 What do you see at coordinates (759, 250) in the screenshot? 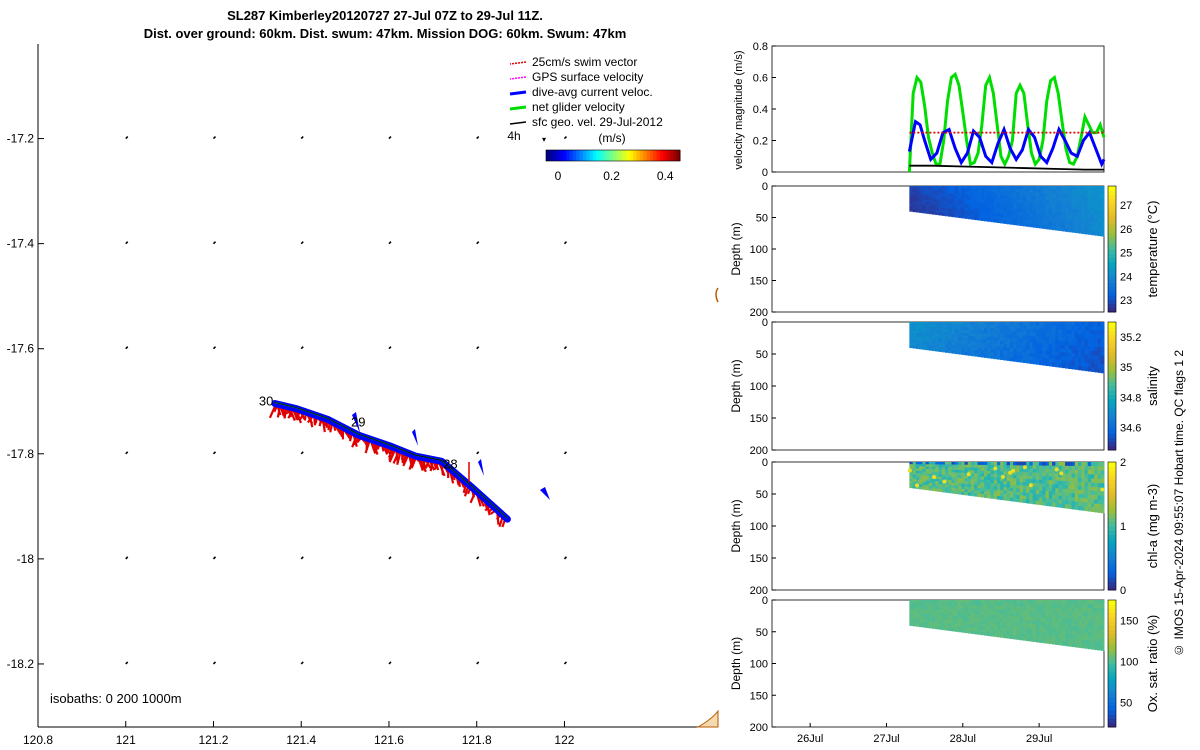
I see `section-y-tick-label: 100` at bounding box center [759, 250].